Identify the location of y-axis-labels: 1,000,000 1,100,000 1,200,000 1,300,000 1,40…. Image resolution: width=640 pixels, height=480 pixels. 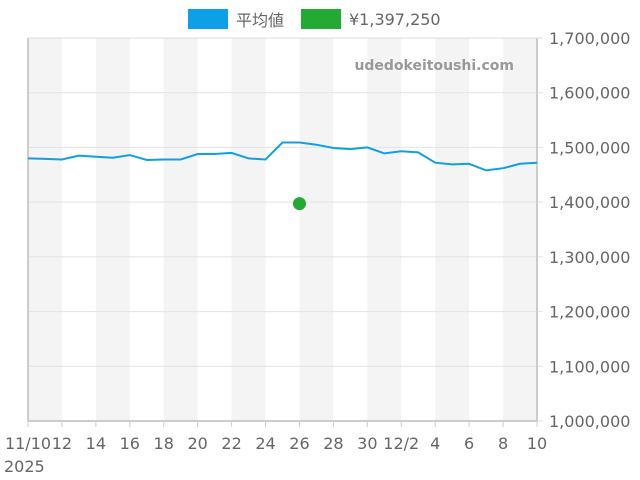
(589, 230).